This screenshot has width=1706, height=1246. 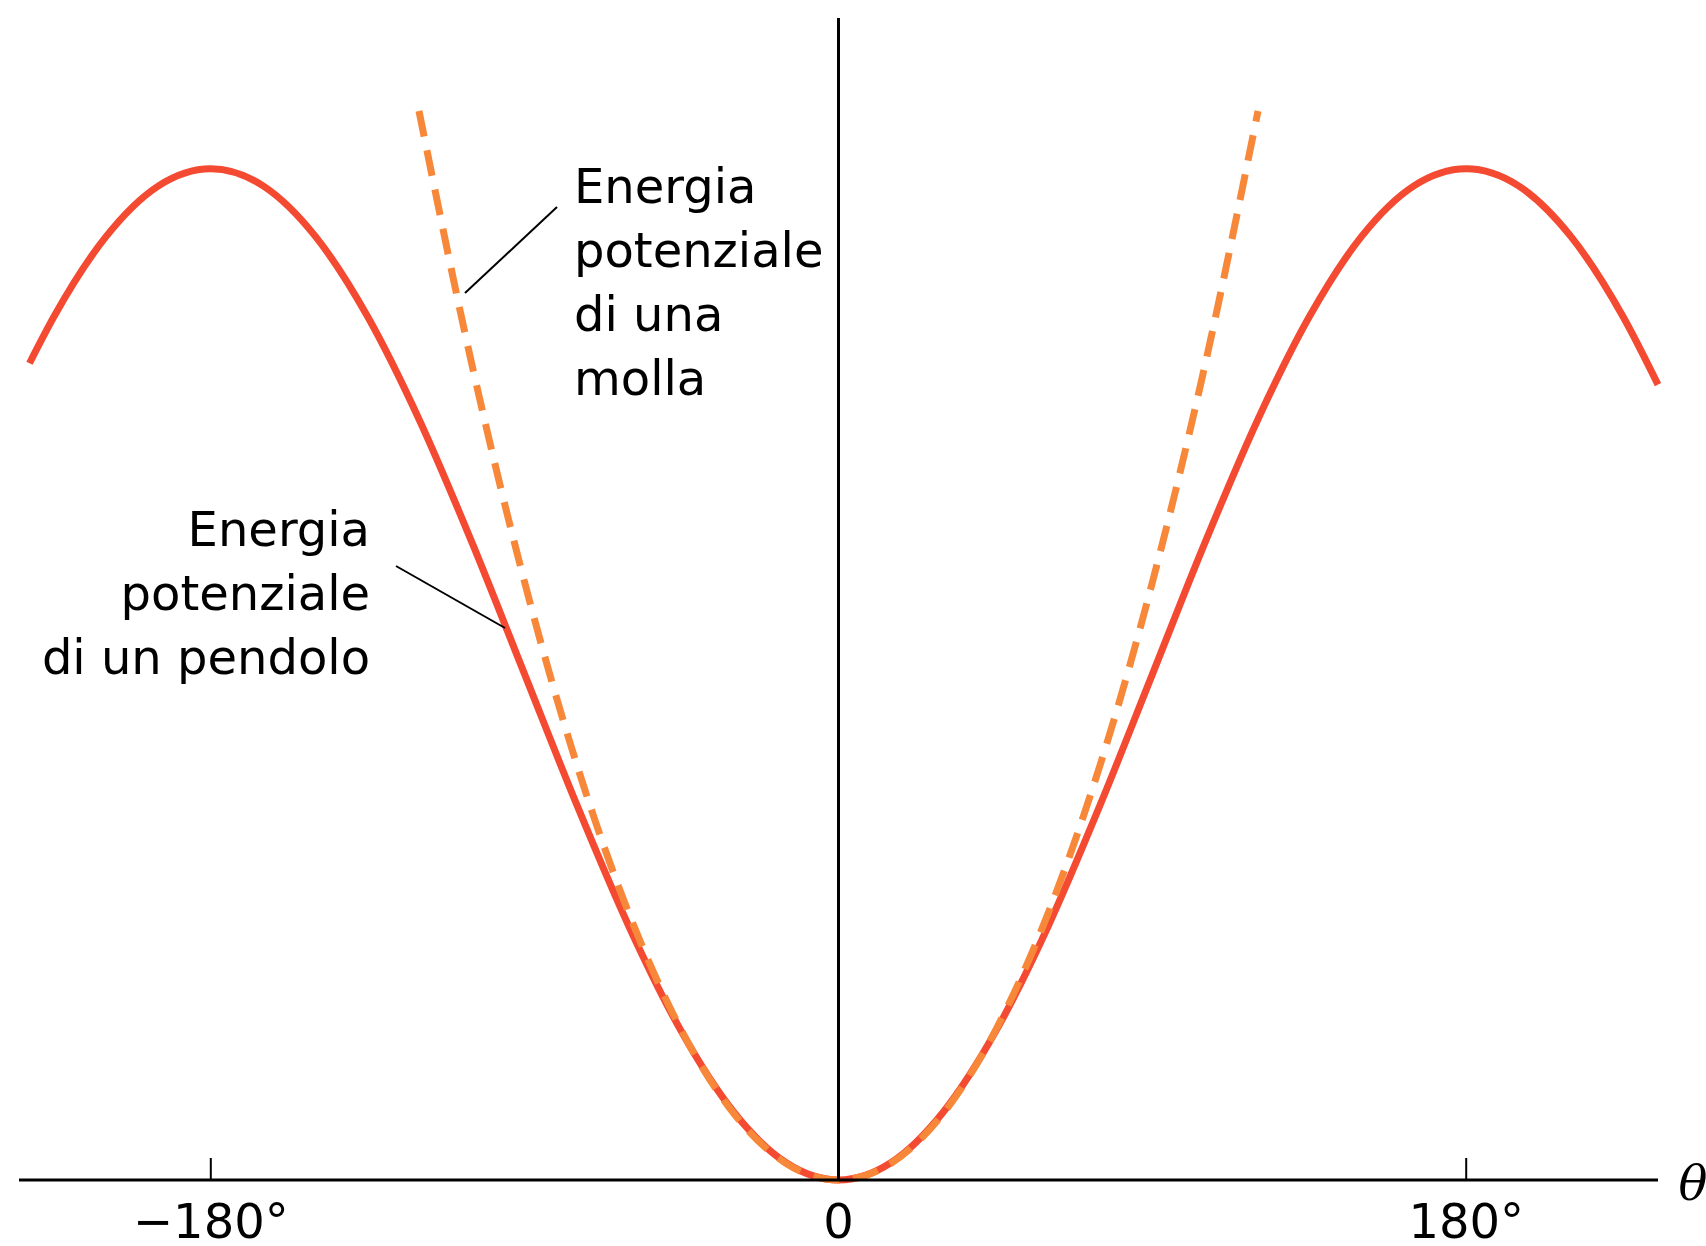 What do you see at coordinates (210, 1219) in the screenshot?
I see `x-tick-label: −180°` at bounding box center [210, 1219].